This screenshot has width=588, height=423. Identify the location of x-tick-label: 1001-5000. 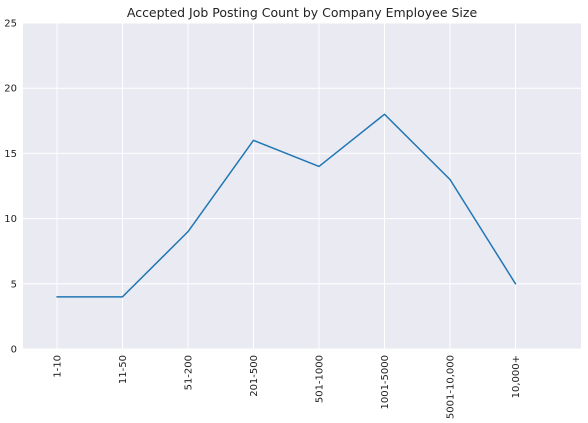
(385, 382).